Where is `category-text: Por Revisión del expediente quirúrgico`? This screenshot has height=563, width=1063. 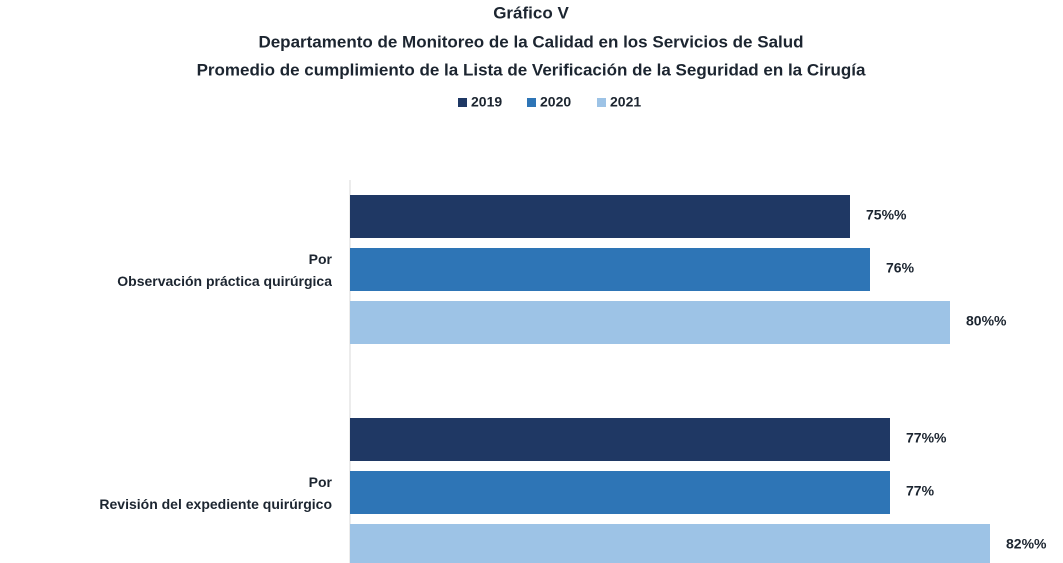
category-text: Por Revisión del expediente quirúrgico is located at coordinates (215, 492).